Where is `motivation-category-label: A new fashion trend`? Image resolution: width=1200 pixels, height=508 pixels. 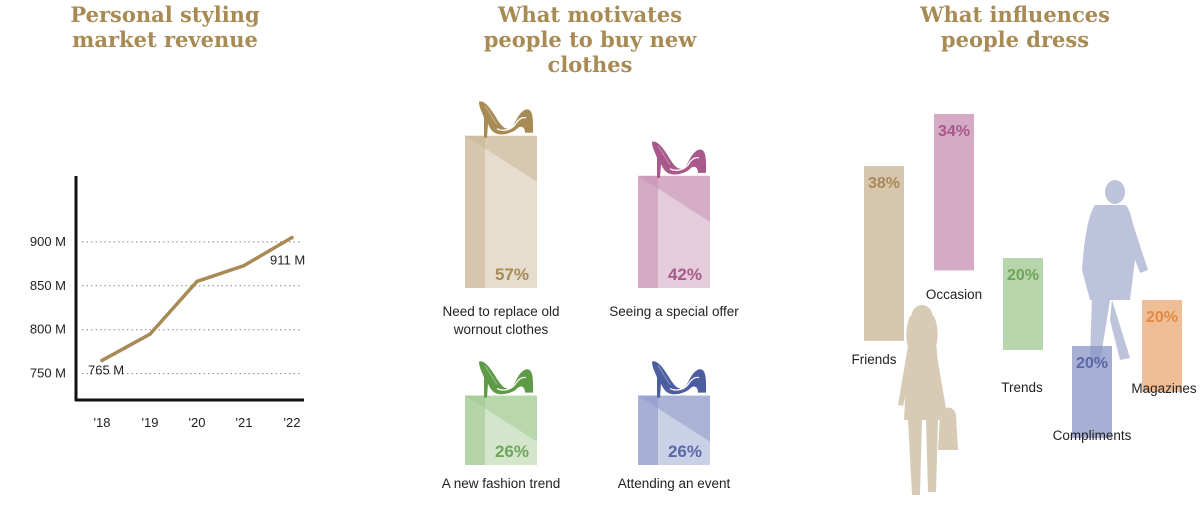
motivation-category-label: A new fashion trend is located at coordinates (501, 483).